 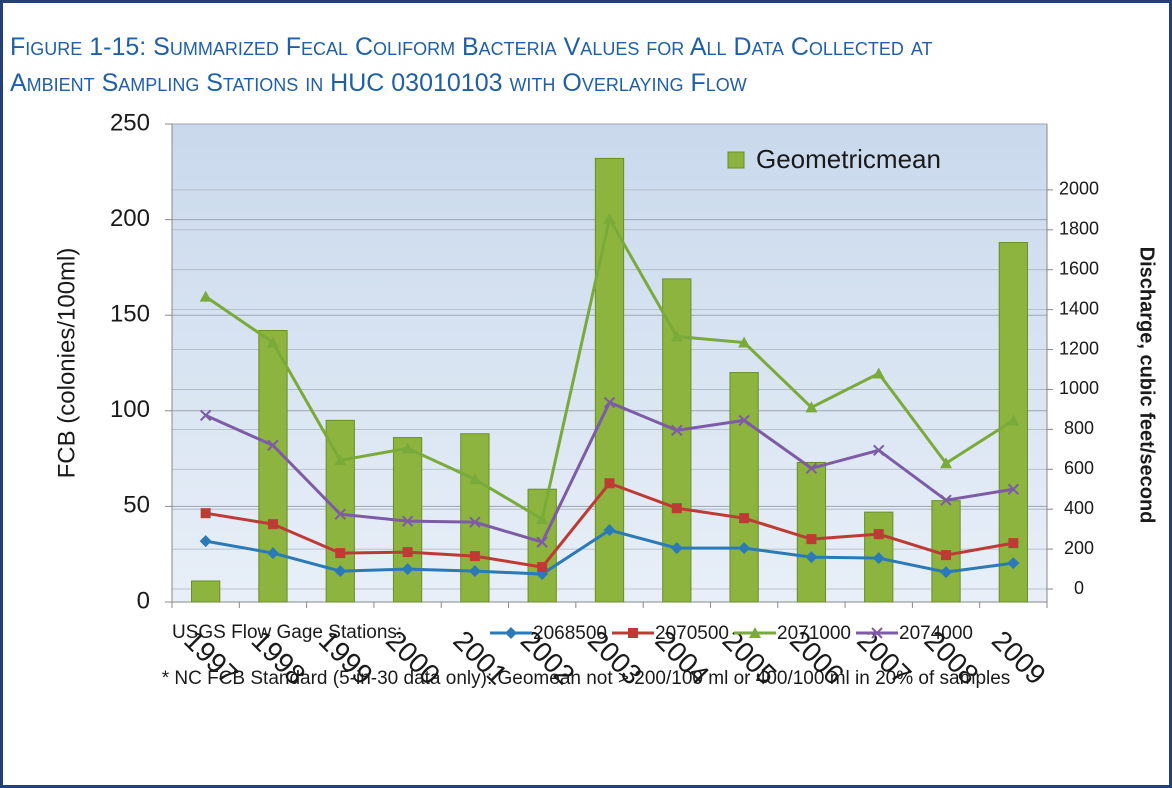 What do you see at coordinates (66, 363) in the screenshot?
I see `y-axis-label: FCB (colonies/100ml)` at bounding box center [66, 363].